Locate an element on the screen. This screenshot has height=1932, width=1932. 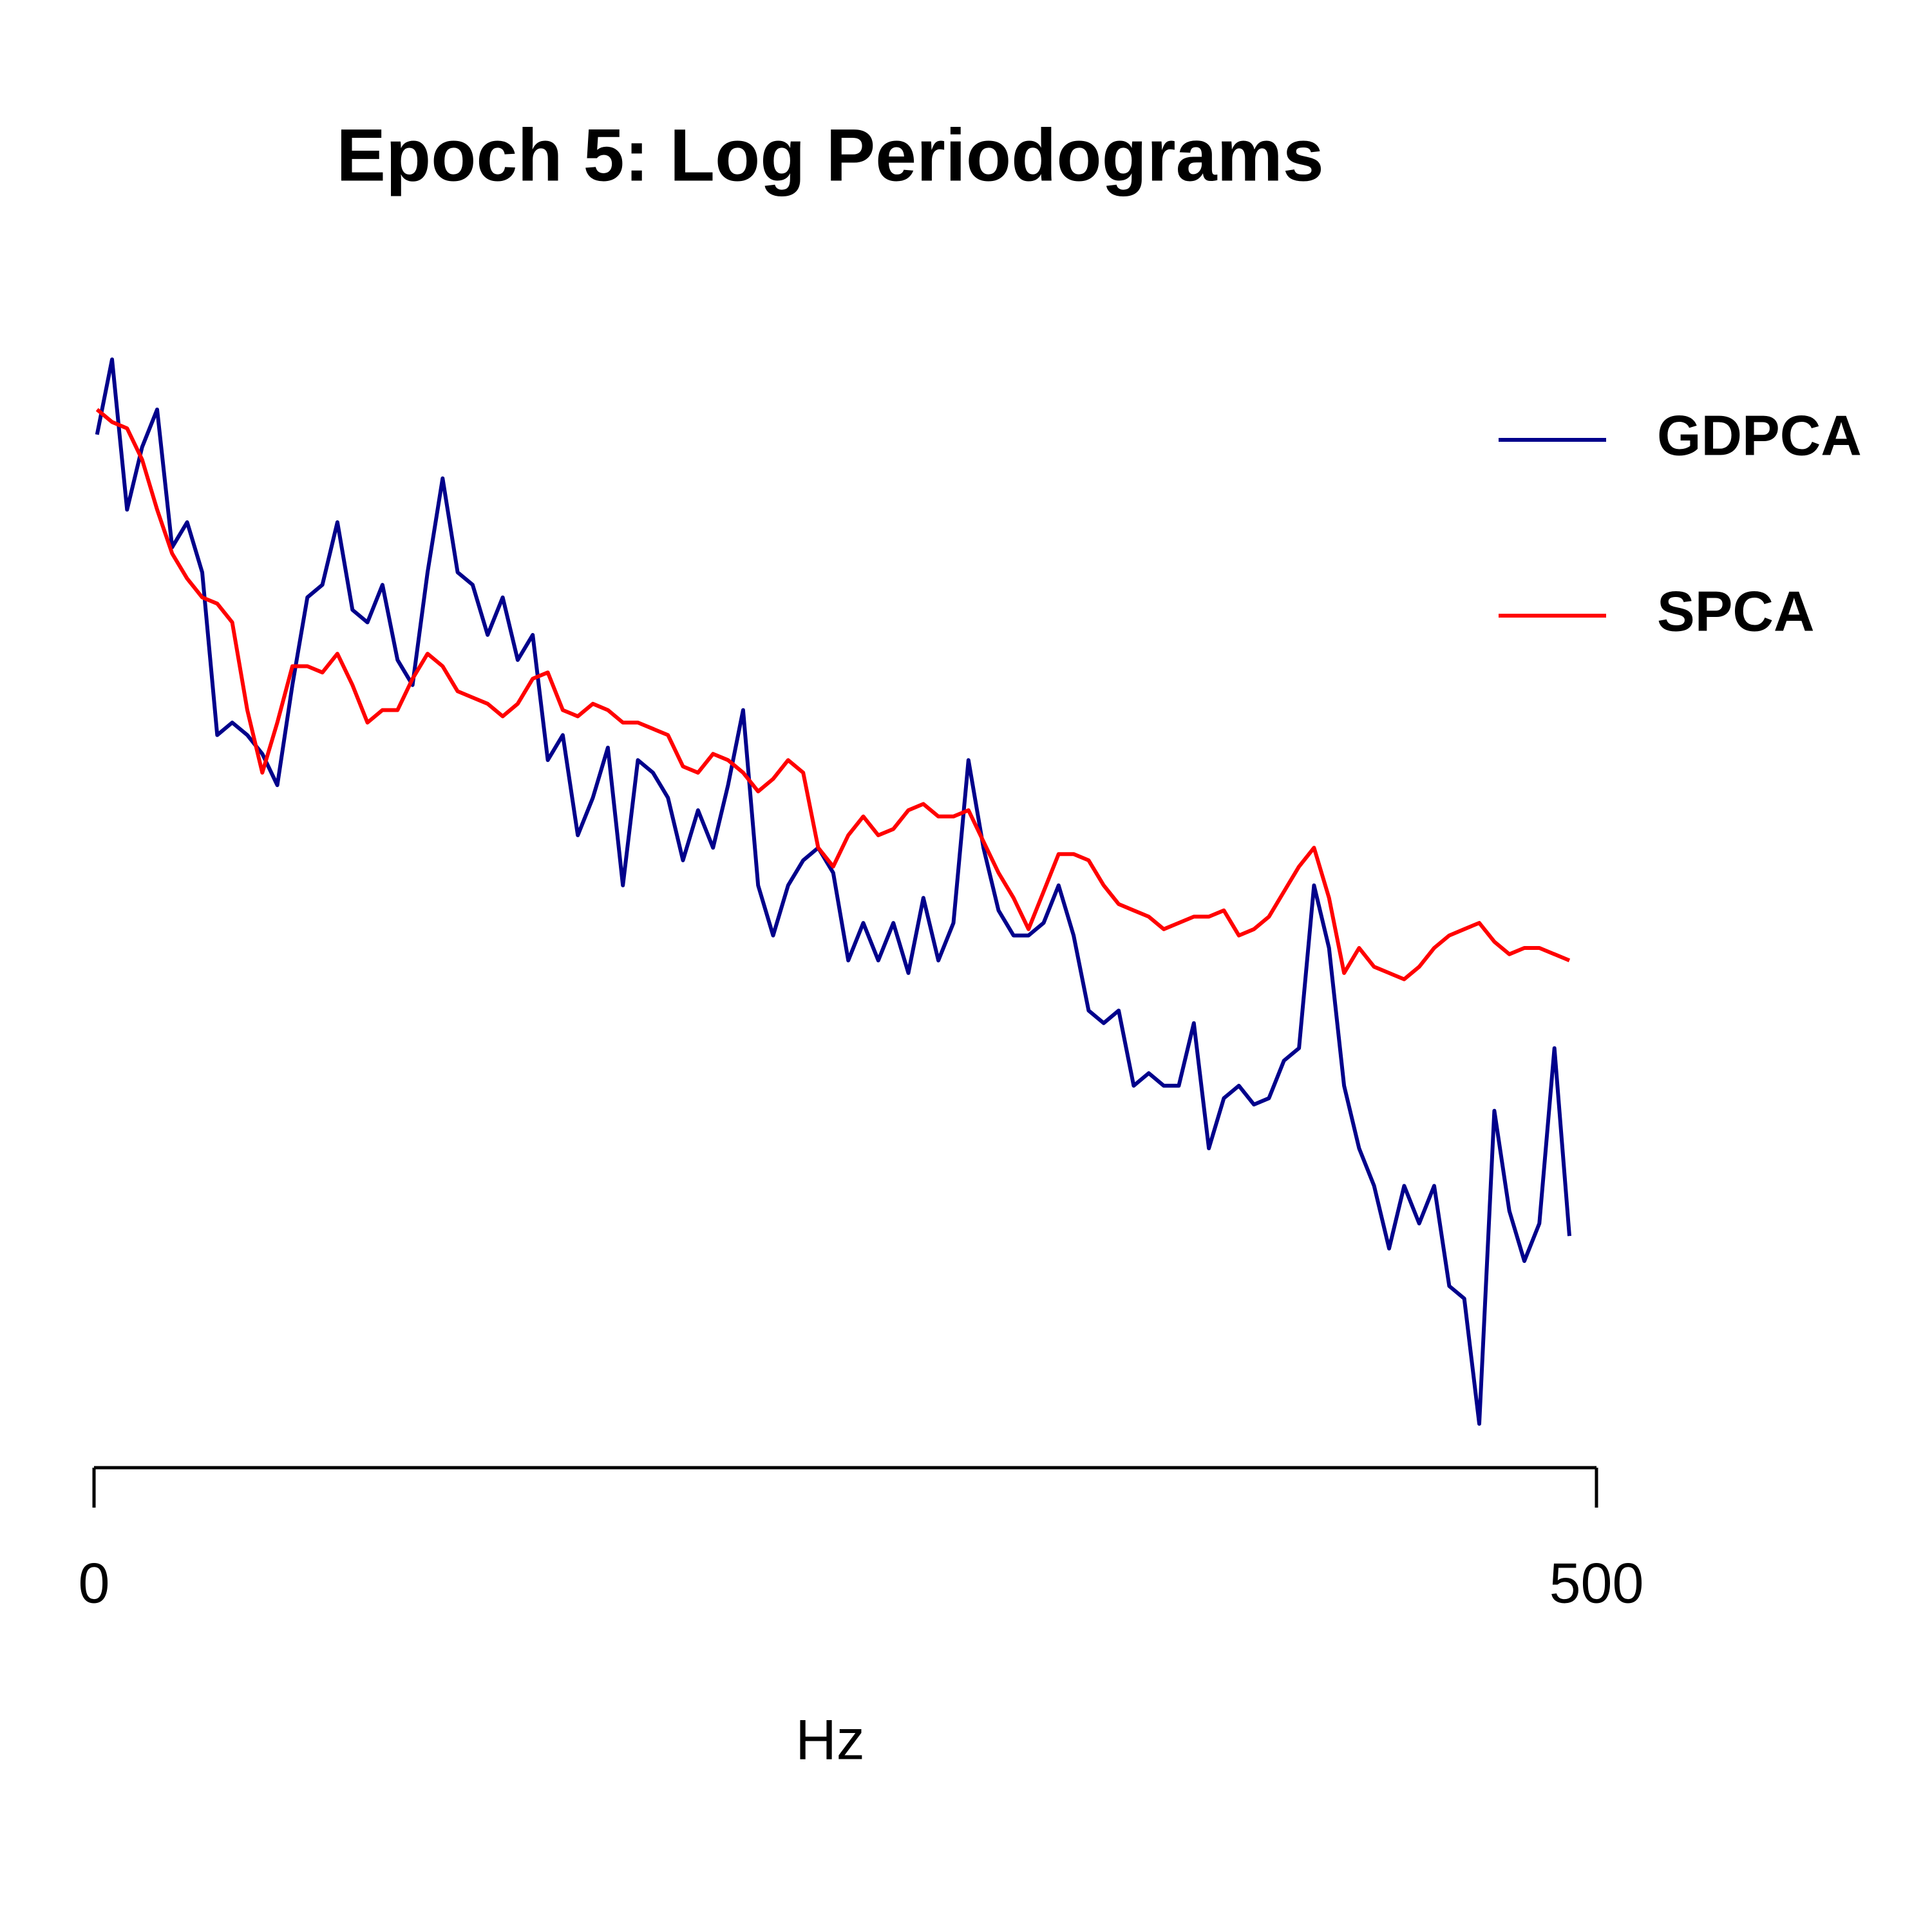
x-tick-label: 0 is located at coordinates (95, 1583).